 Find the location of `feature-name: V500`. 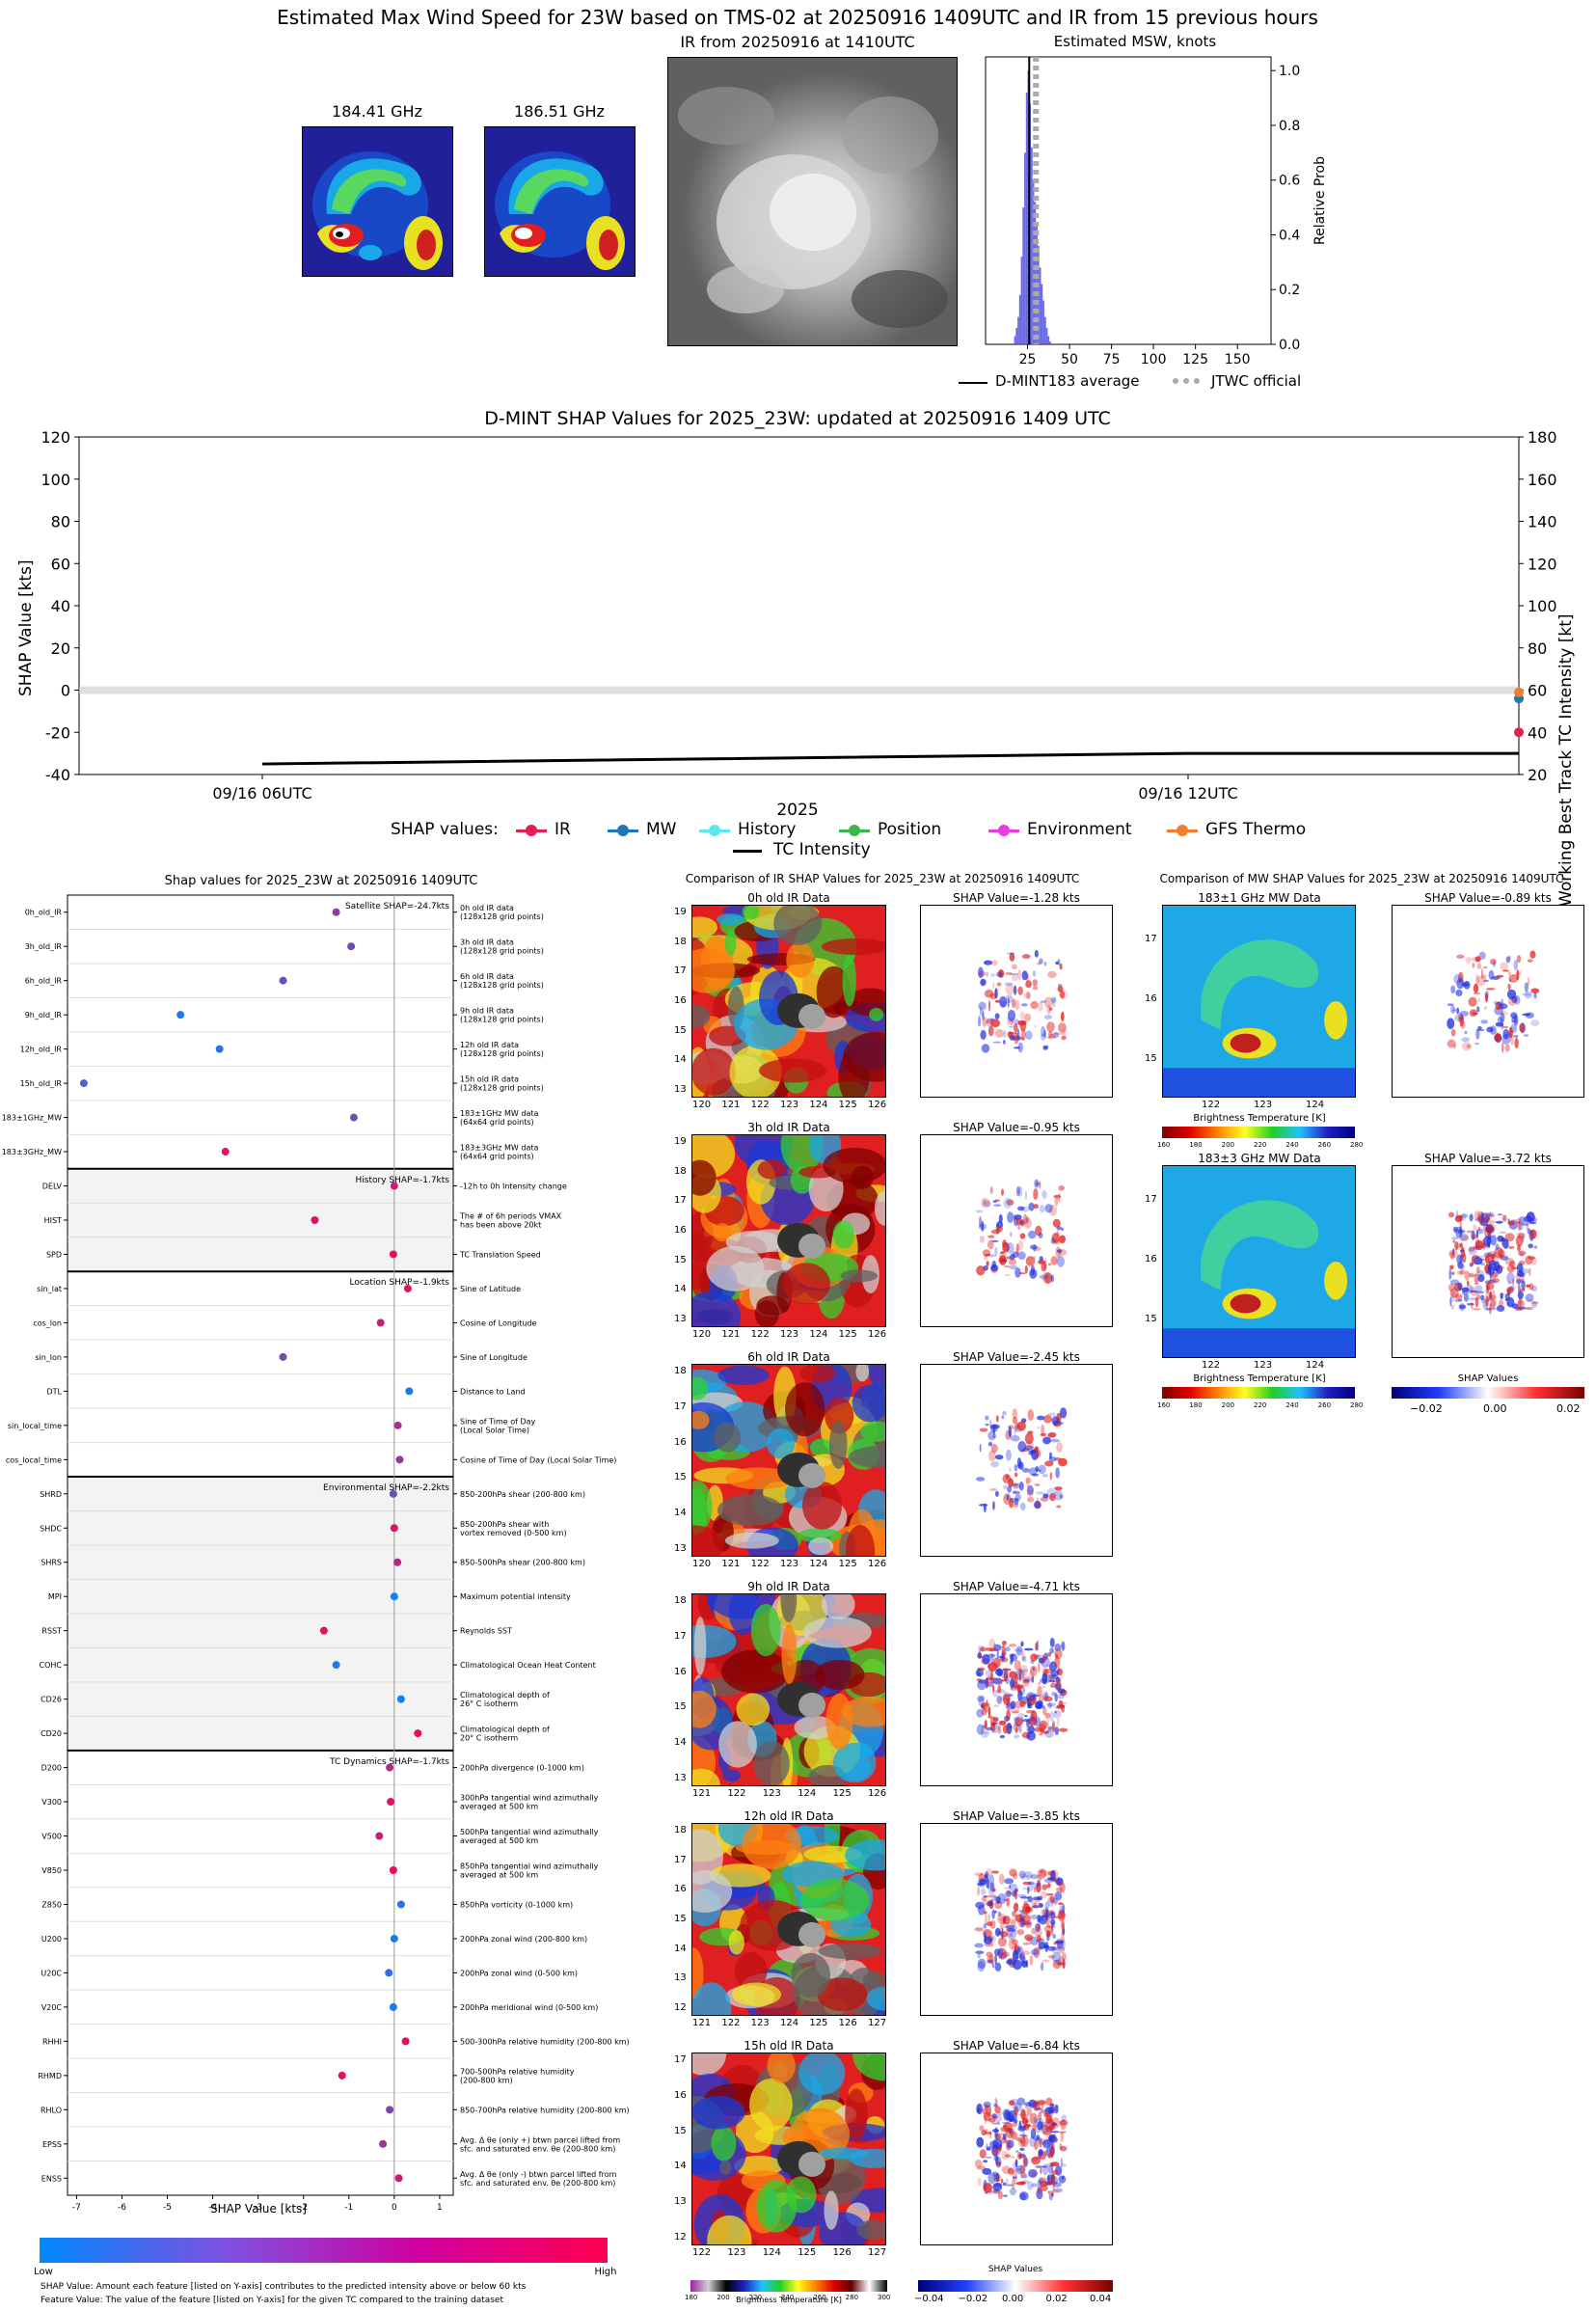

feature-name: V500 is located at coordinates (52, 1837).